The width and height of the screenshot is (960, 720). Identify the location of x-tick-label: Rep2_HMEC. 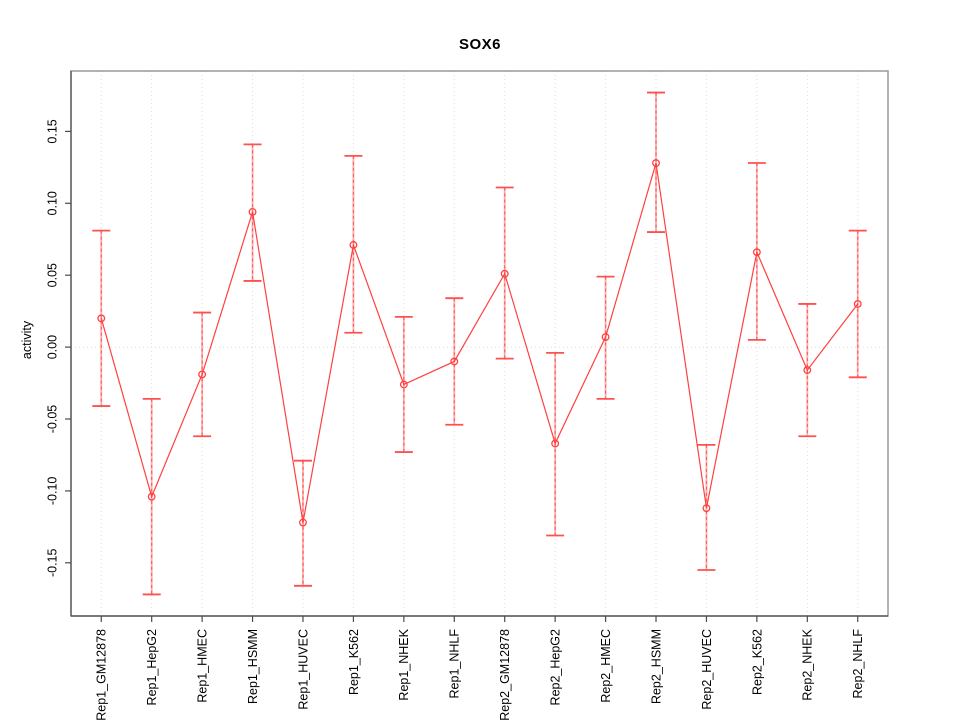
(606, 666).